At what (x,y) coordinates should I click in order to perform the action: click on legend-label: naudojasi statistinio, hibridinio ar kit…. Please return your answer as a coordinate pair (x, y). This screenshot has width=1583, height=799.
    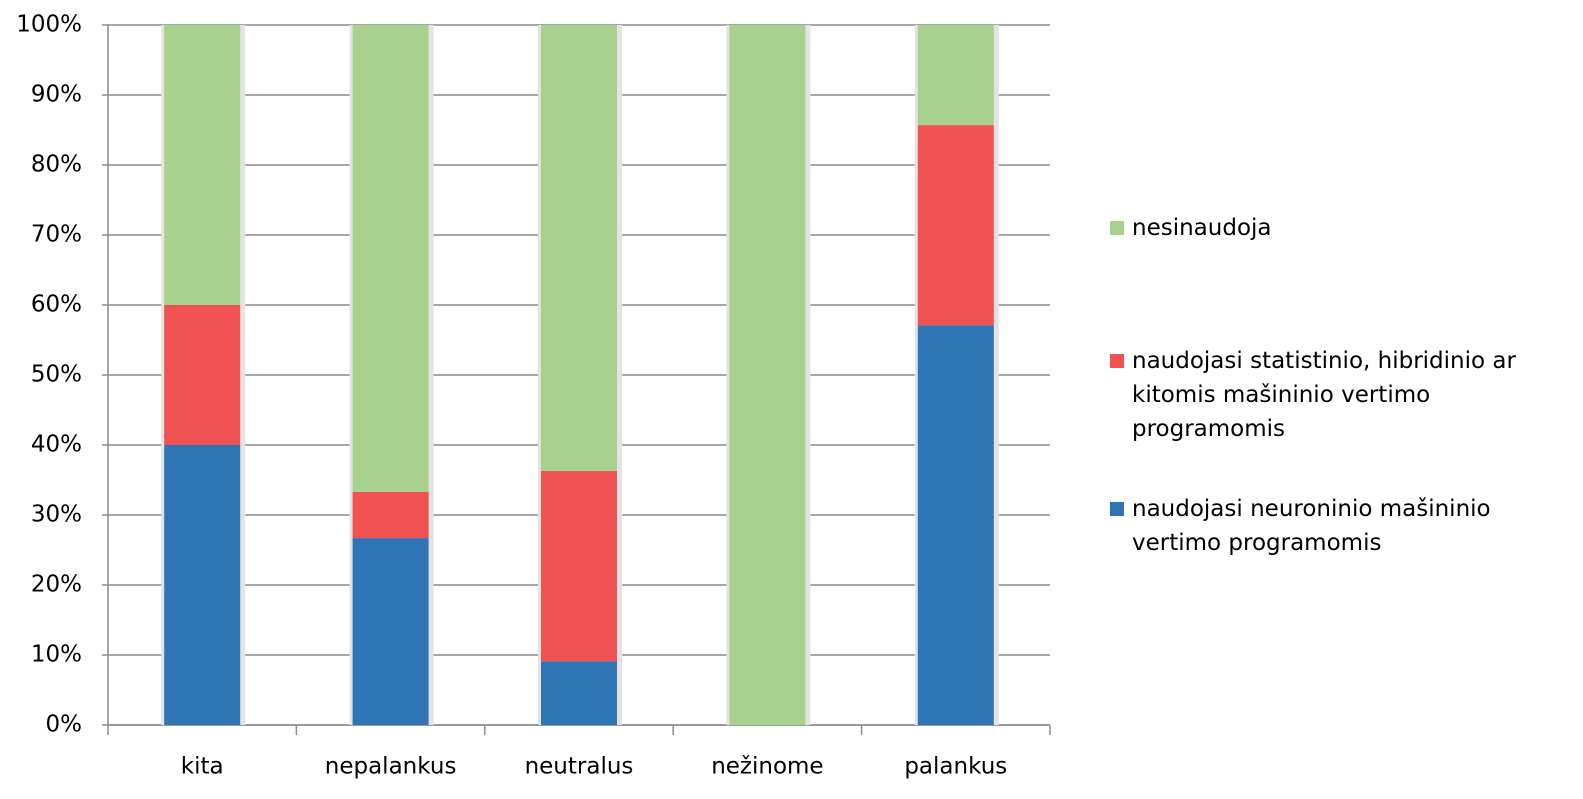
    Looking at the image, I should click on (1324, 395).